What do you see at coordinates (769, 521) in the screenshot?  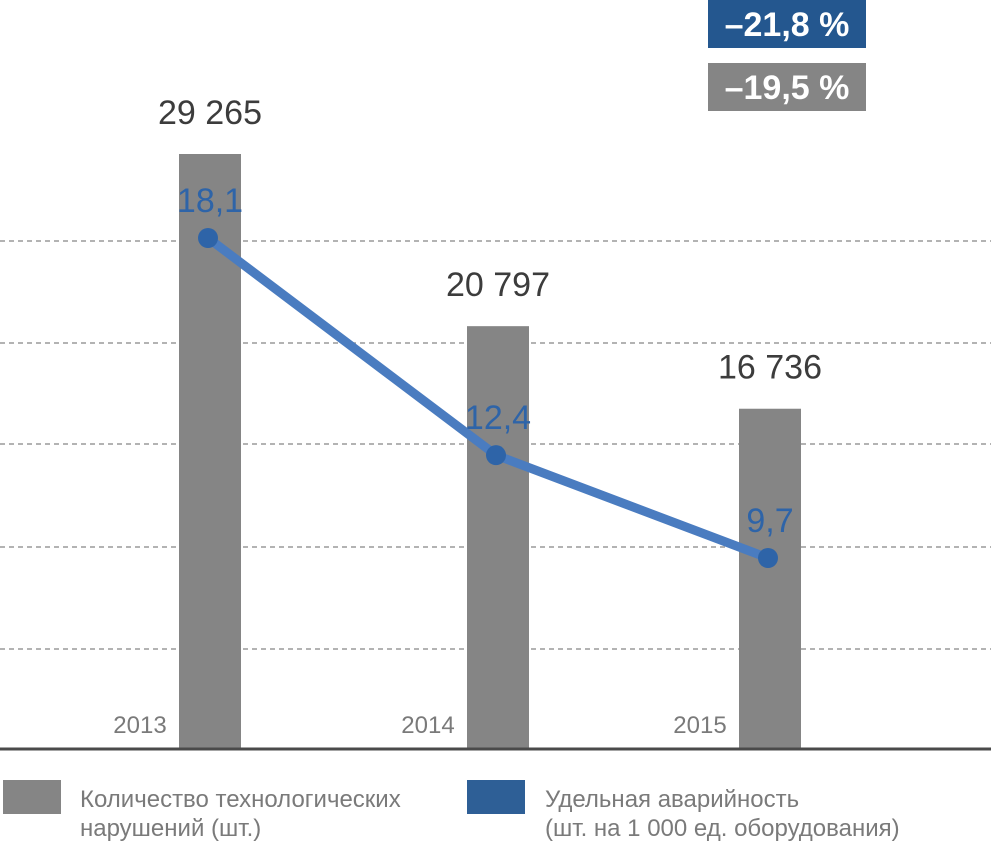 I see `line-value-label: 9,7` at bounding box center [769, 521].